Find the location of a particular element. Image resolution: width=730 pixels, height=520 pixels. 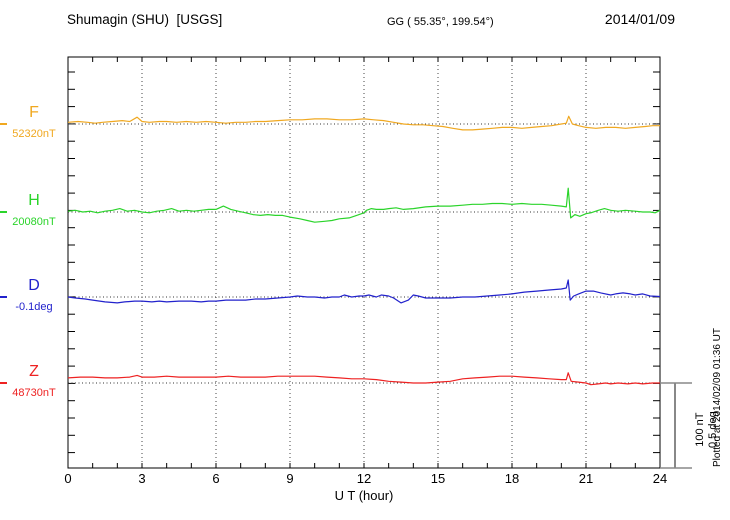

trace-letter-F: F is located at coordinates (34, 112).